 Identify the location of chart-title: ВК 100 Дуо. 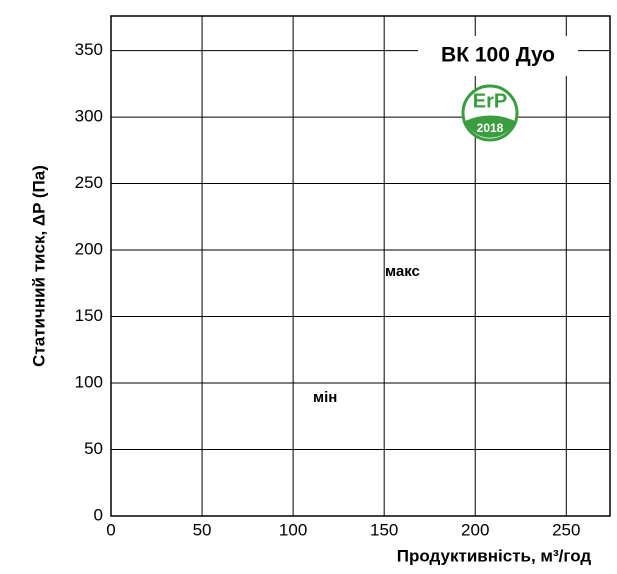
(498, 55).